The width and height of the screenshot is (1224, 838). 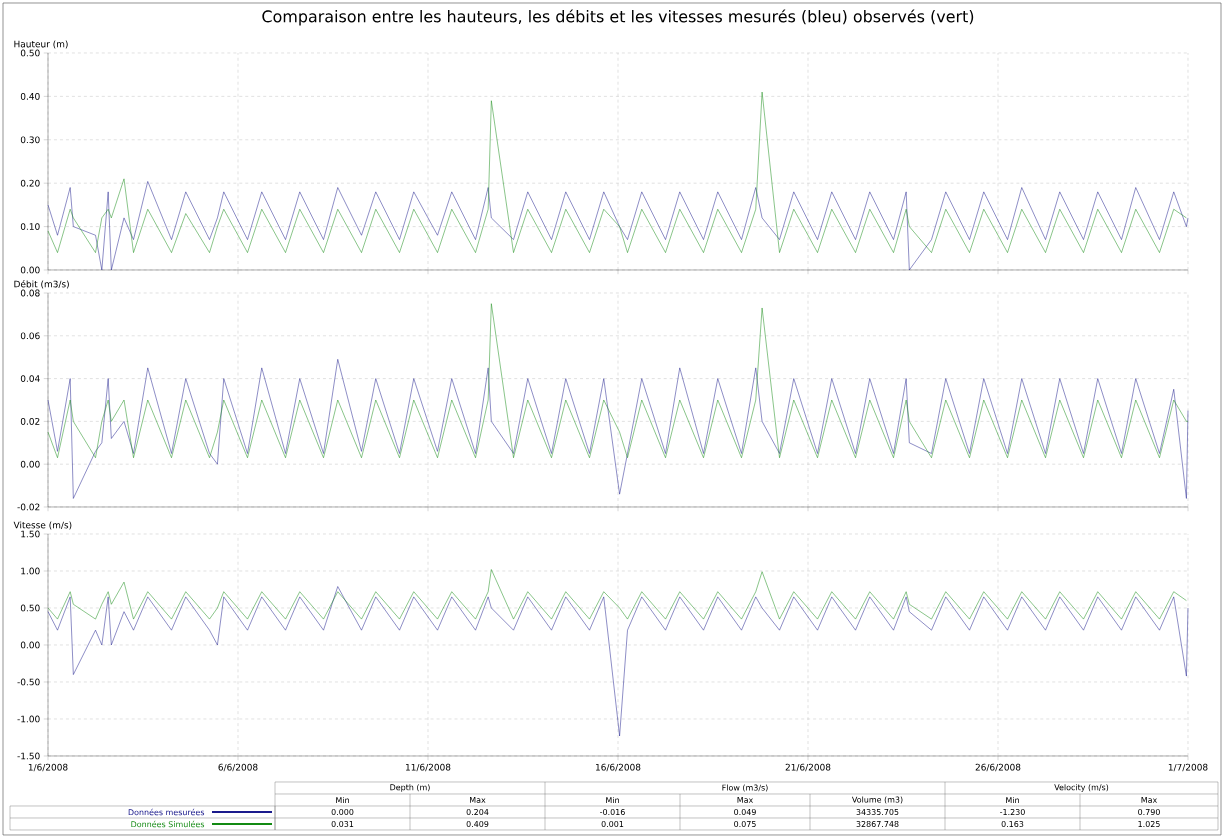 What do you see at coordinates (28, 682) in the screenshot?
I see `y-tick-label: -0.50` at bounding box center [28, 682].